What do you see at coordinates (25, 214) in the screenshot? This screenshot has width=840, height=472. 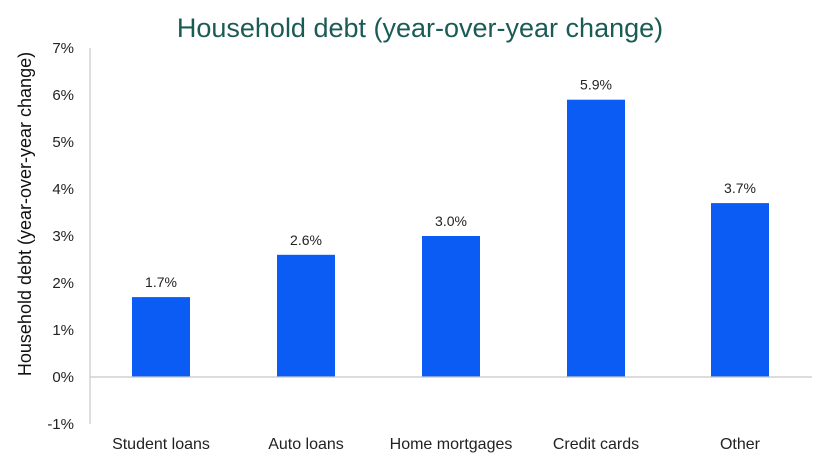 I see `y-axis-label: Household debt (year-over-year change)` at bounding box center [25, 214].